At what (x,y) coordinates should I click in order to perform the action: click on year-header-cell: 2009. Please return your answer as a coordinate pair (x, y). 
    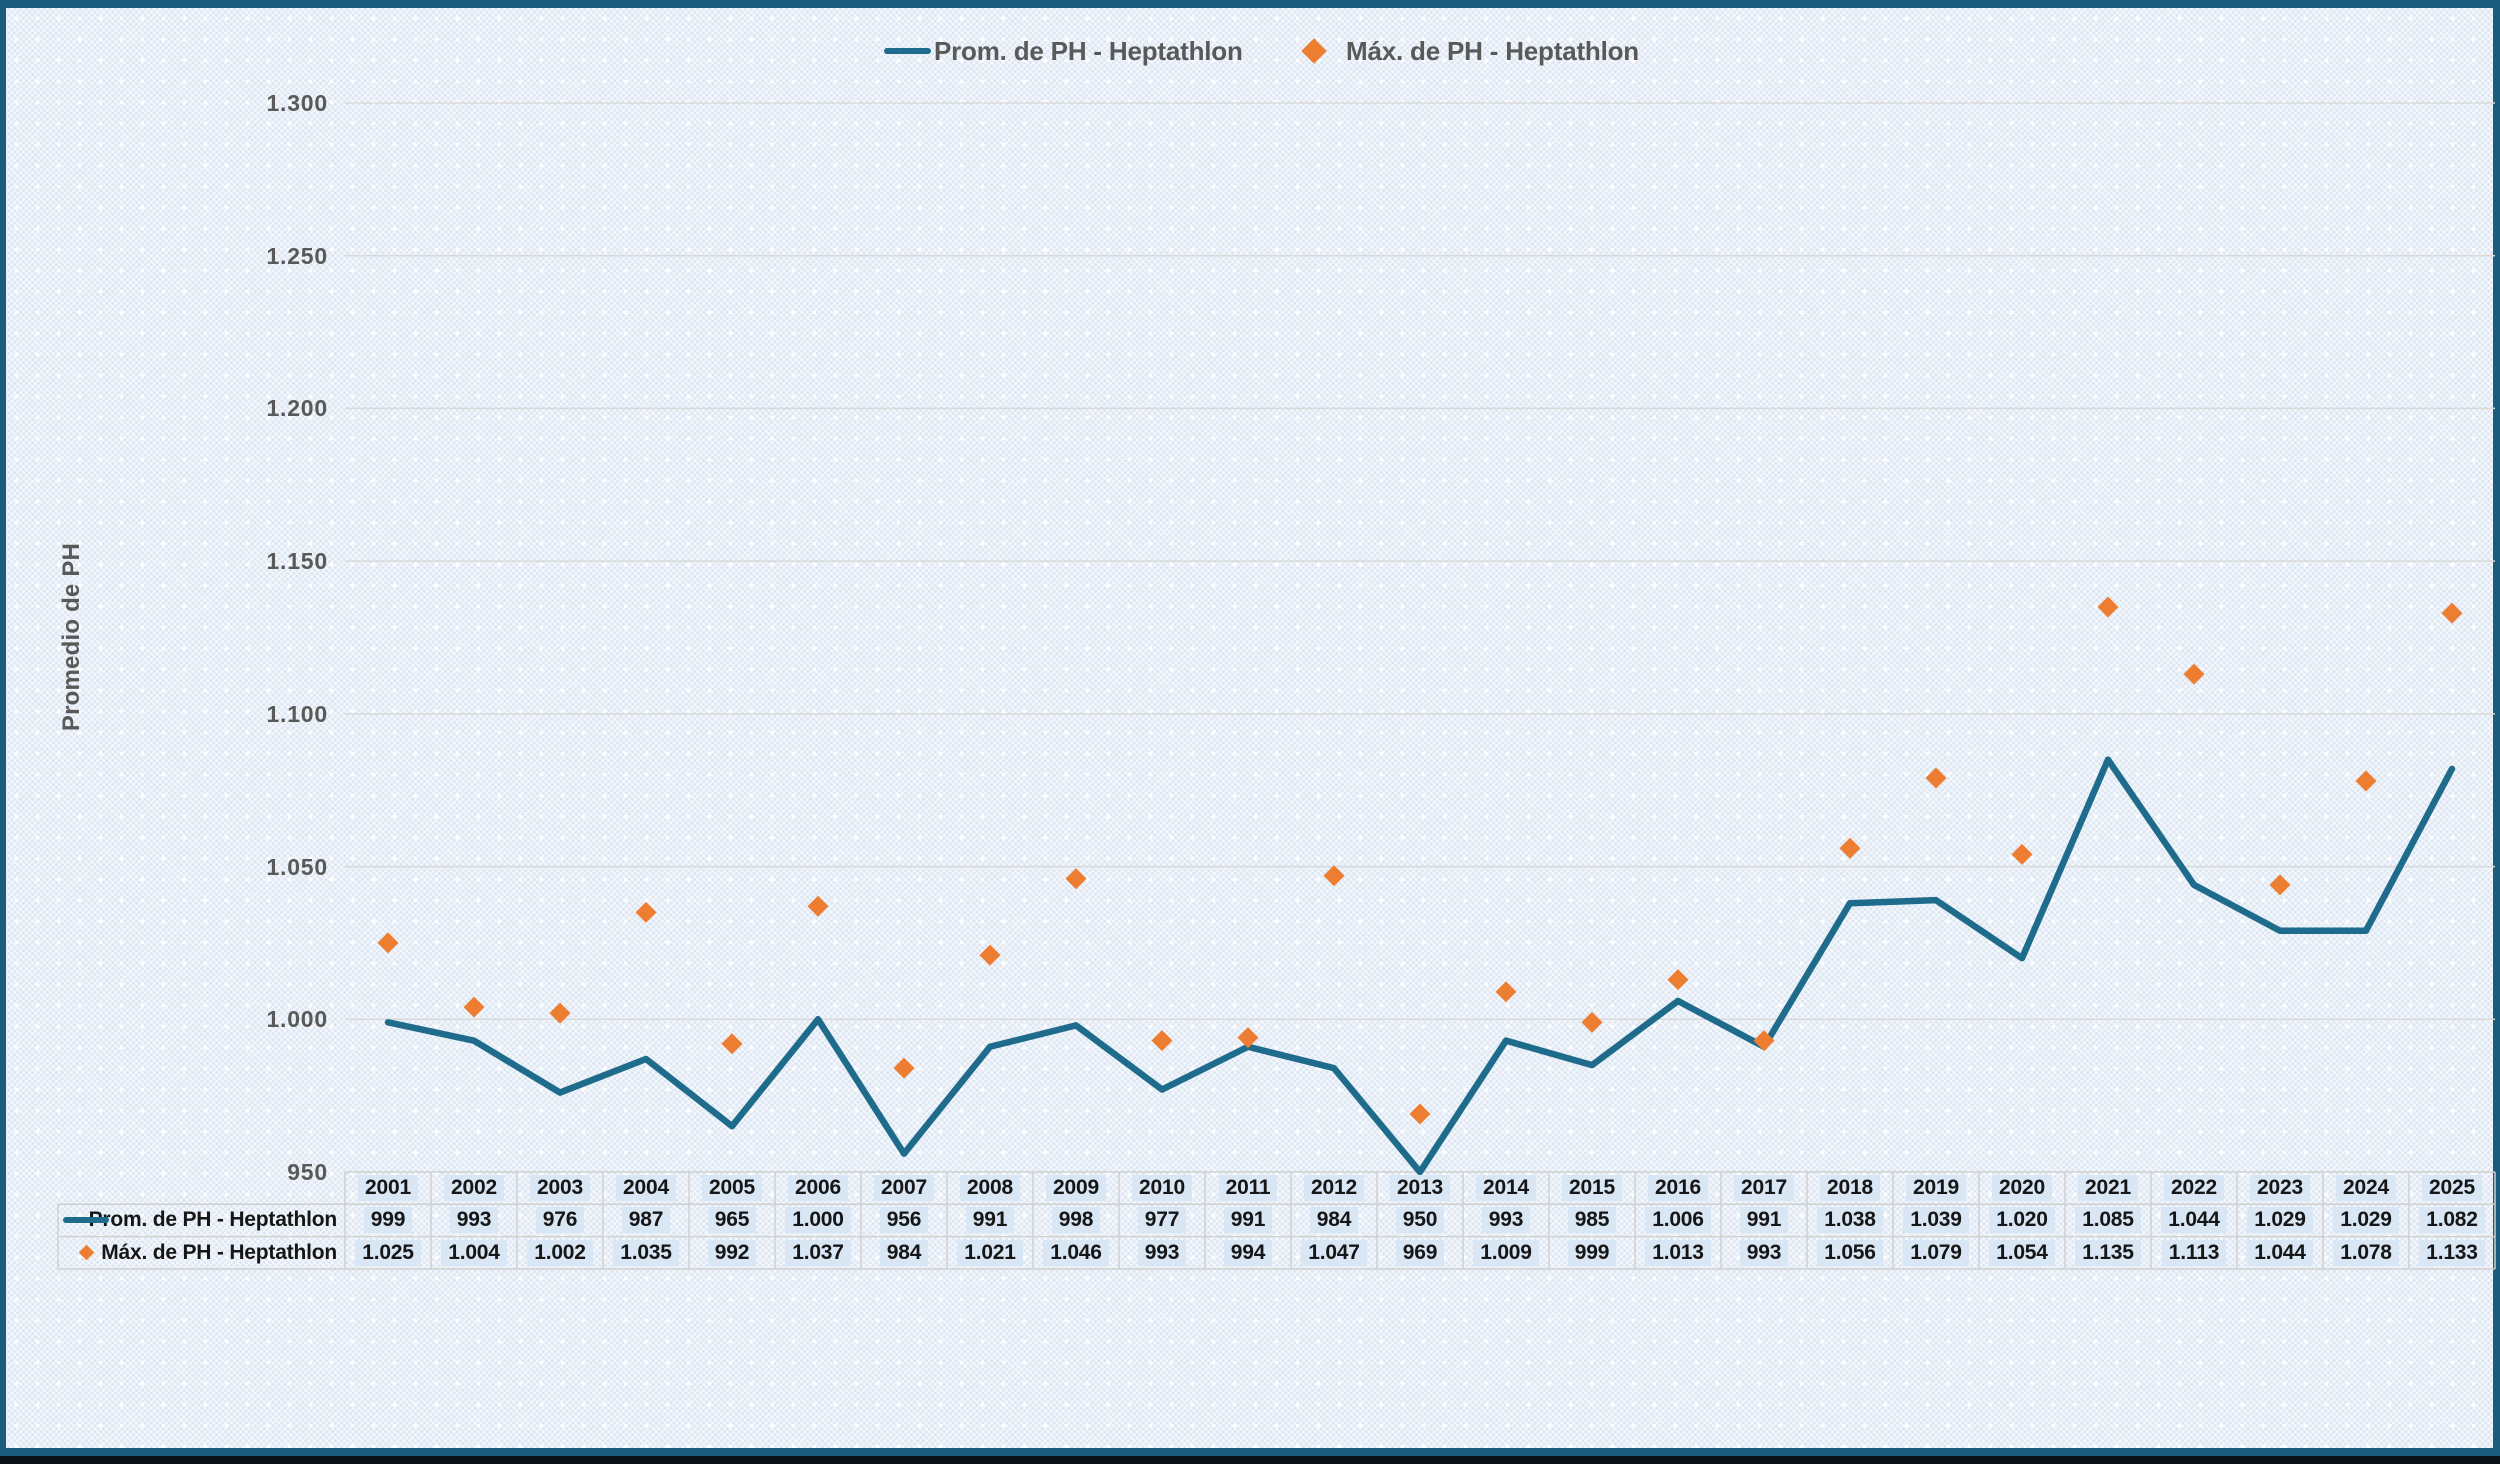
    Looking at the image, I should click on (1076, 1188).